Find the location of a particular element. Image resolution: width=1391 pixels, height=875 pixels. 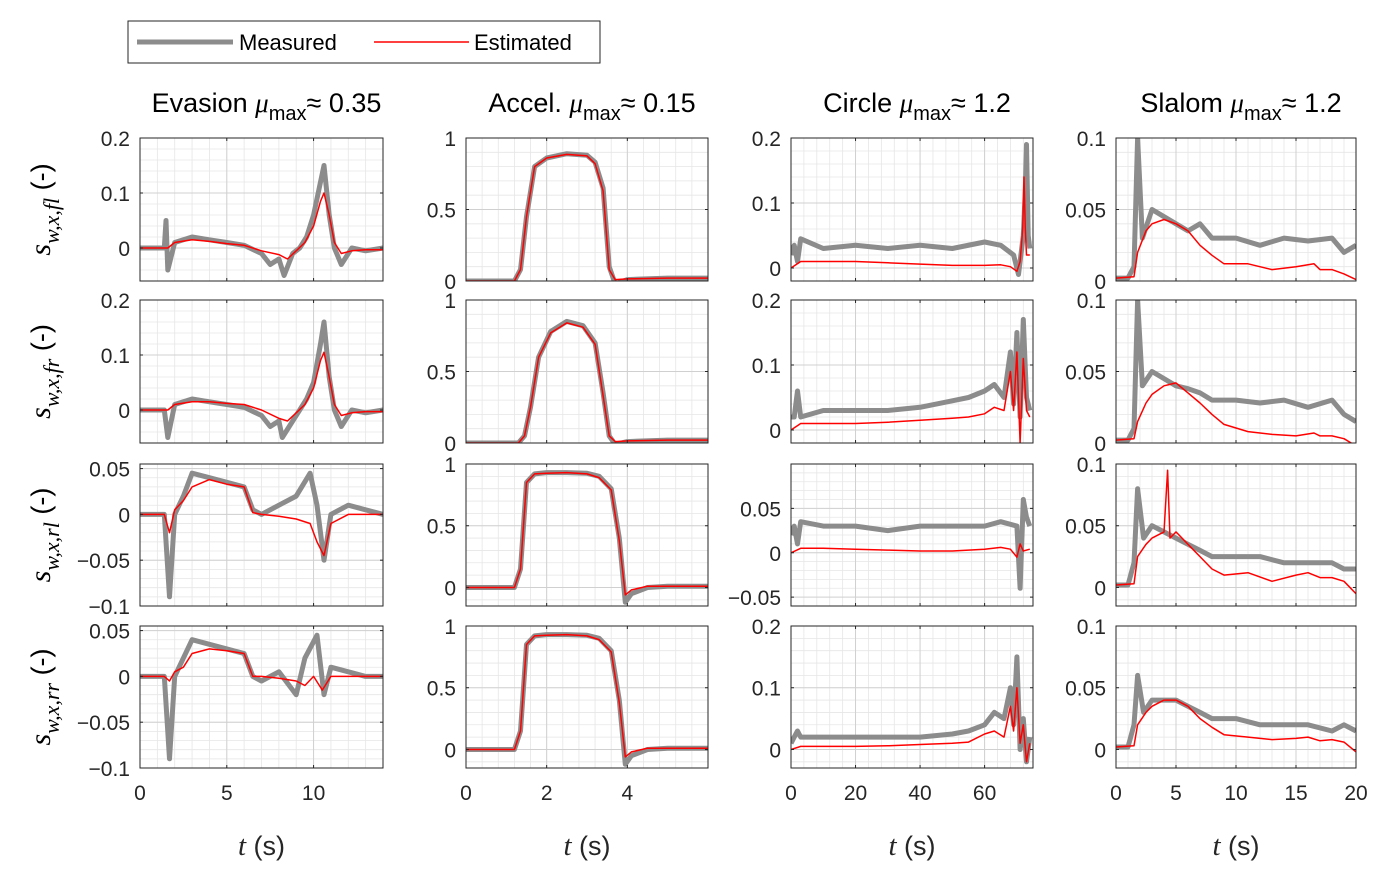

panel-r2-c2: 00.51 is located at coordinates (568, 373).